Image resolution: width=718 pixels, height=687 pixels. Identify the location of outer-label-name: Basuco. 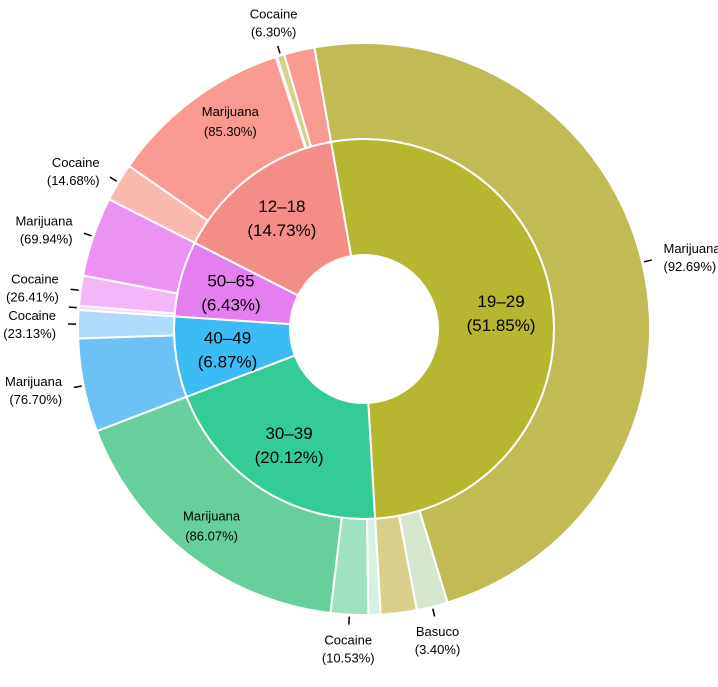
(437, 631).